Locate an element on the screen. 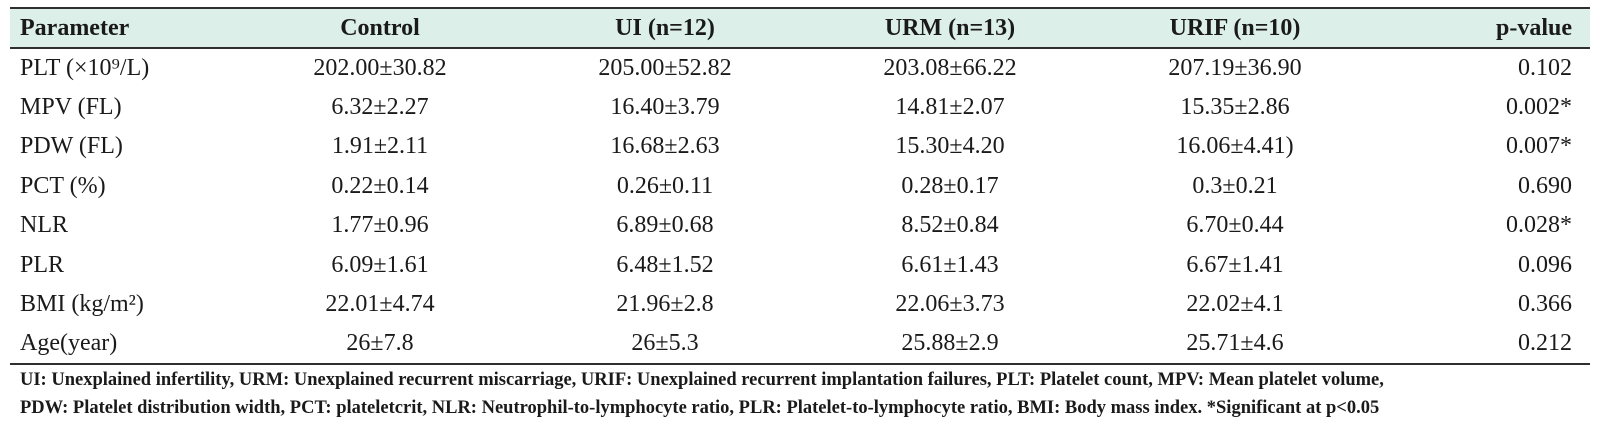 This screenshot has width=1600, height=431. cell-parameter: MPV (FL) is located at coordinates (71, 106).